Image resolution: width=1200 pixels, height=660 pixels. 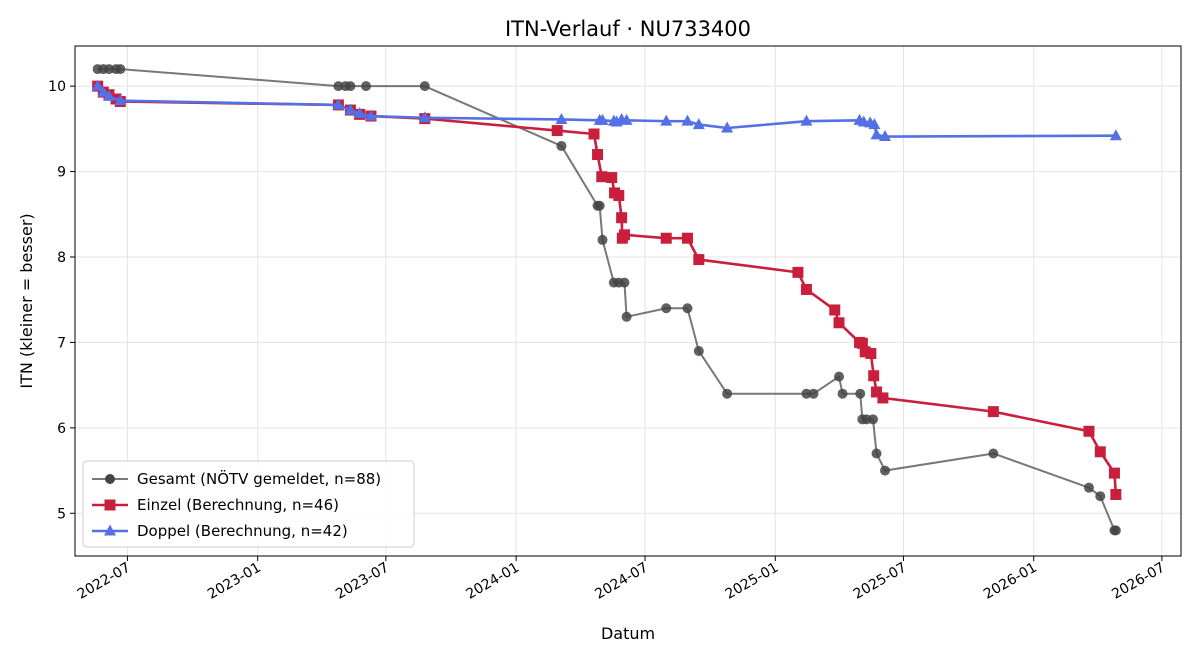 I want to click on legend-item: Einzel (Berechnung, n=46), so click(x=215, y=505).